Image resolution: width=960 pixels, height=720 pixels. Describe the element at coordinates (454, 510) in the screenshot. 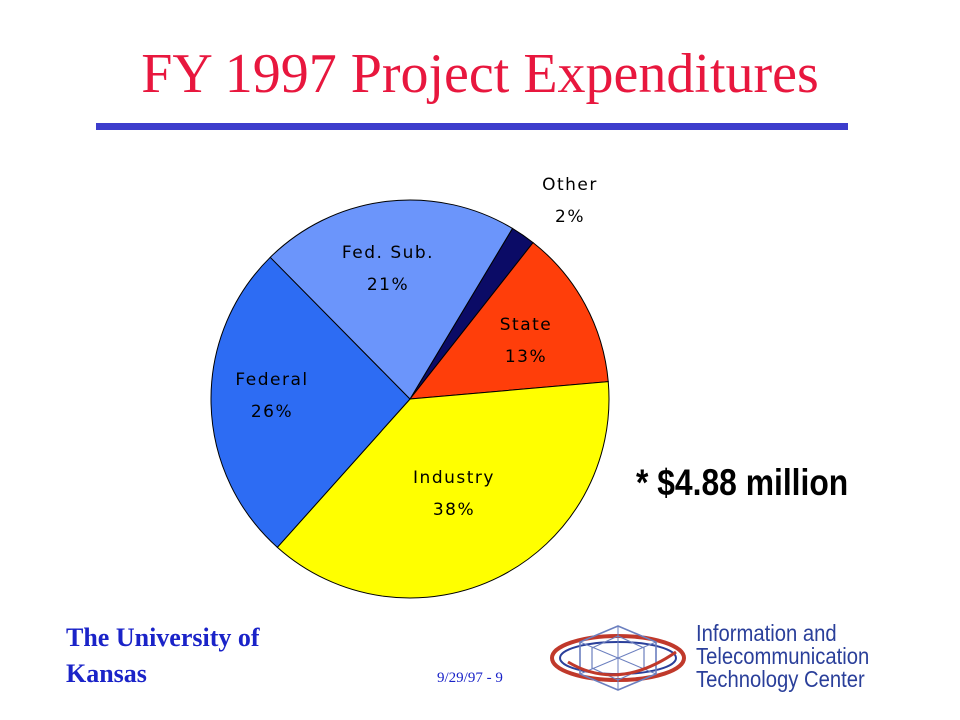

I see `slice-percent-industry: 38%` at that location.